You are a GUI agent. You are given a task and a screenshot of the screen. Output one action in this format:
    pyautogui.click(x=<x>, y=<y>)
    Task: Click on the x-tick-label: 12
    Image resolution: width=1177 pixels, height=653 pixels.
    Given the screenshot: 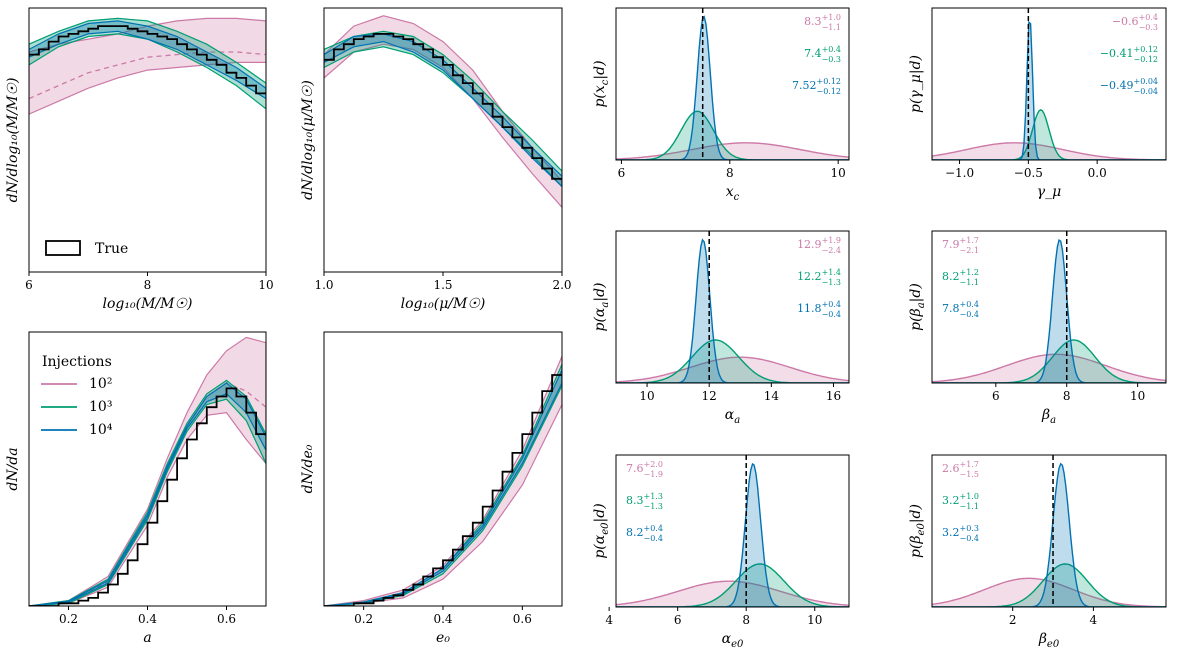 What is the action you would take?
    pyautogui.click(x=709, y=396)
    